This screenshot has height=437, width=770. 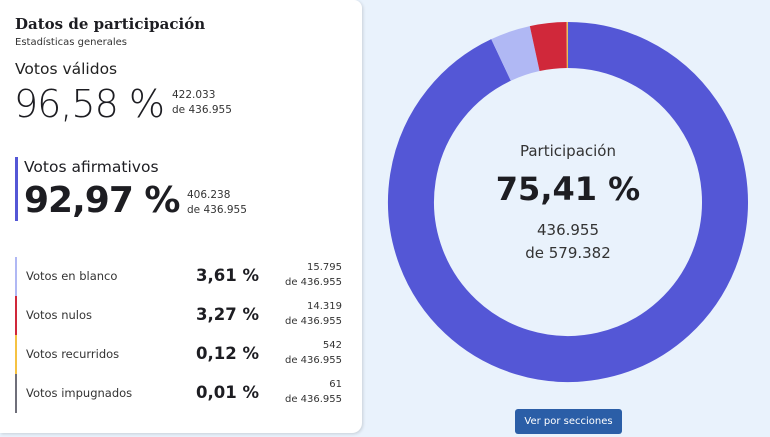 What do you see at coordinates (217, 203) in the screenshot?
I see `affirmative-fraction: 406.238 de 436.955` at bounding box center [217, 203].